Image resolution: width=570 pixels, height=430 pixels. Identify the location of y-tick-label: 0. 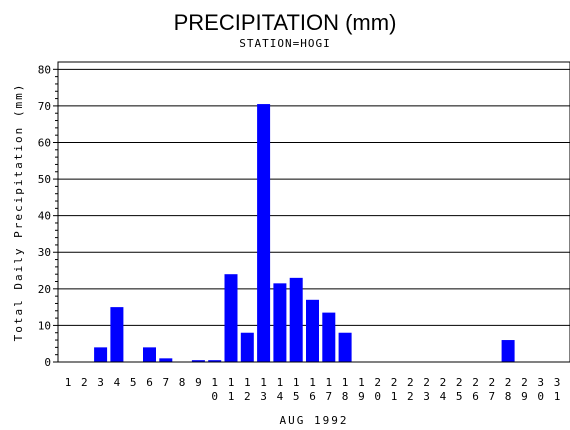
(47, 362).